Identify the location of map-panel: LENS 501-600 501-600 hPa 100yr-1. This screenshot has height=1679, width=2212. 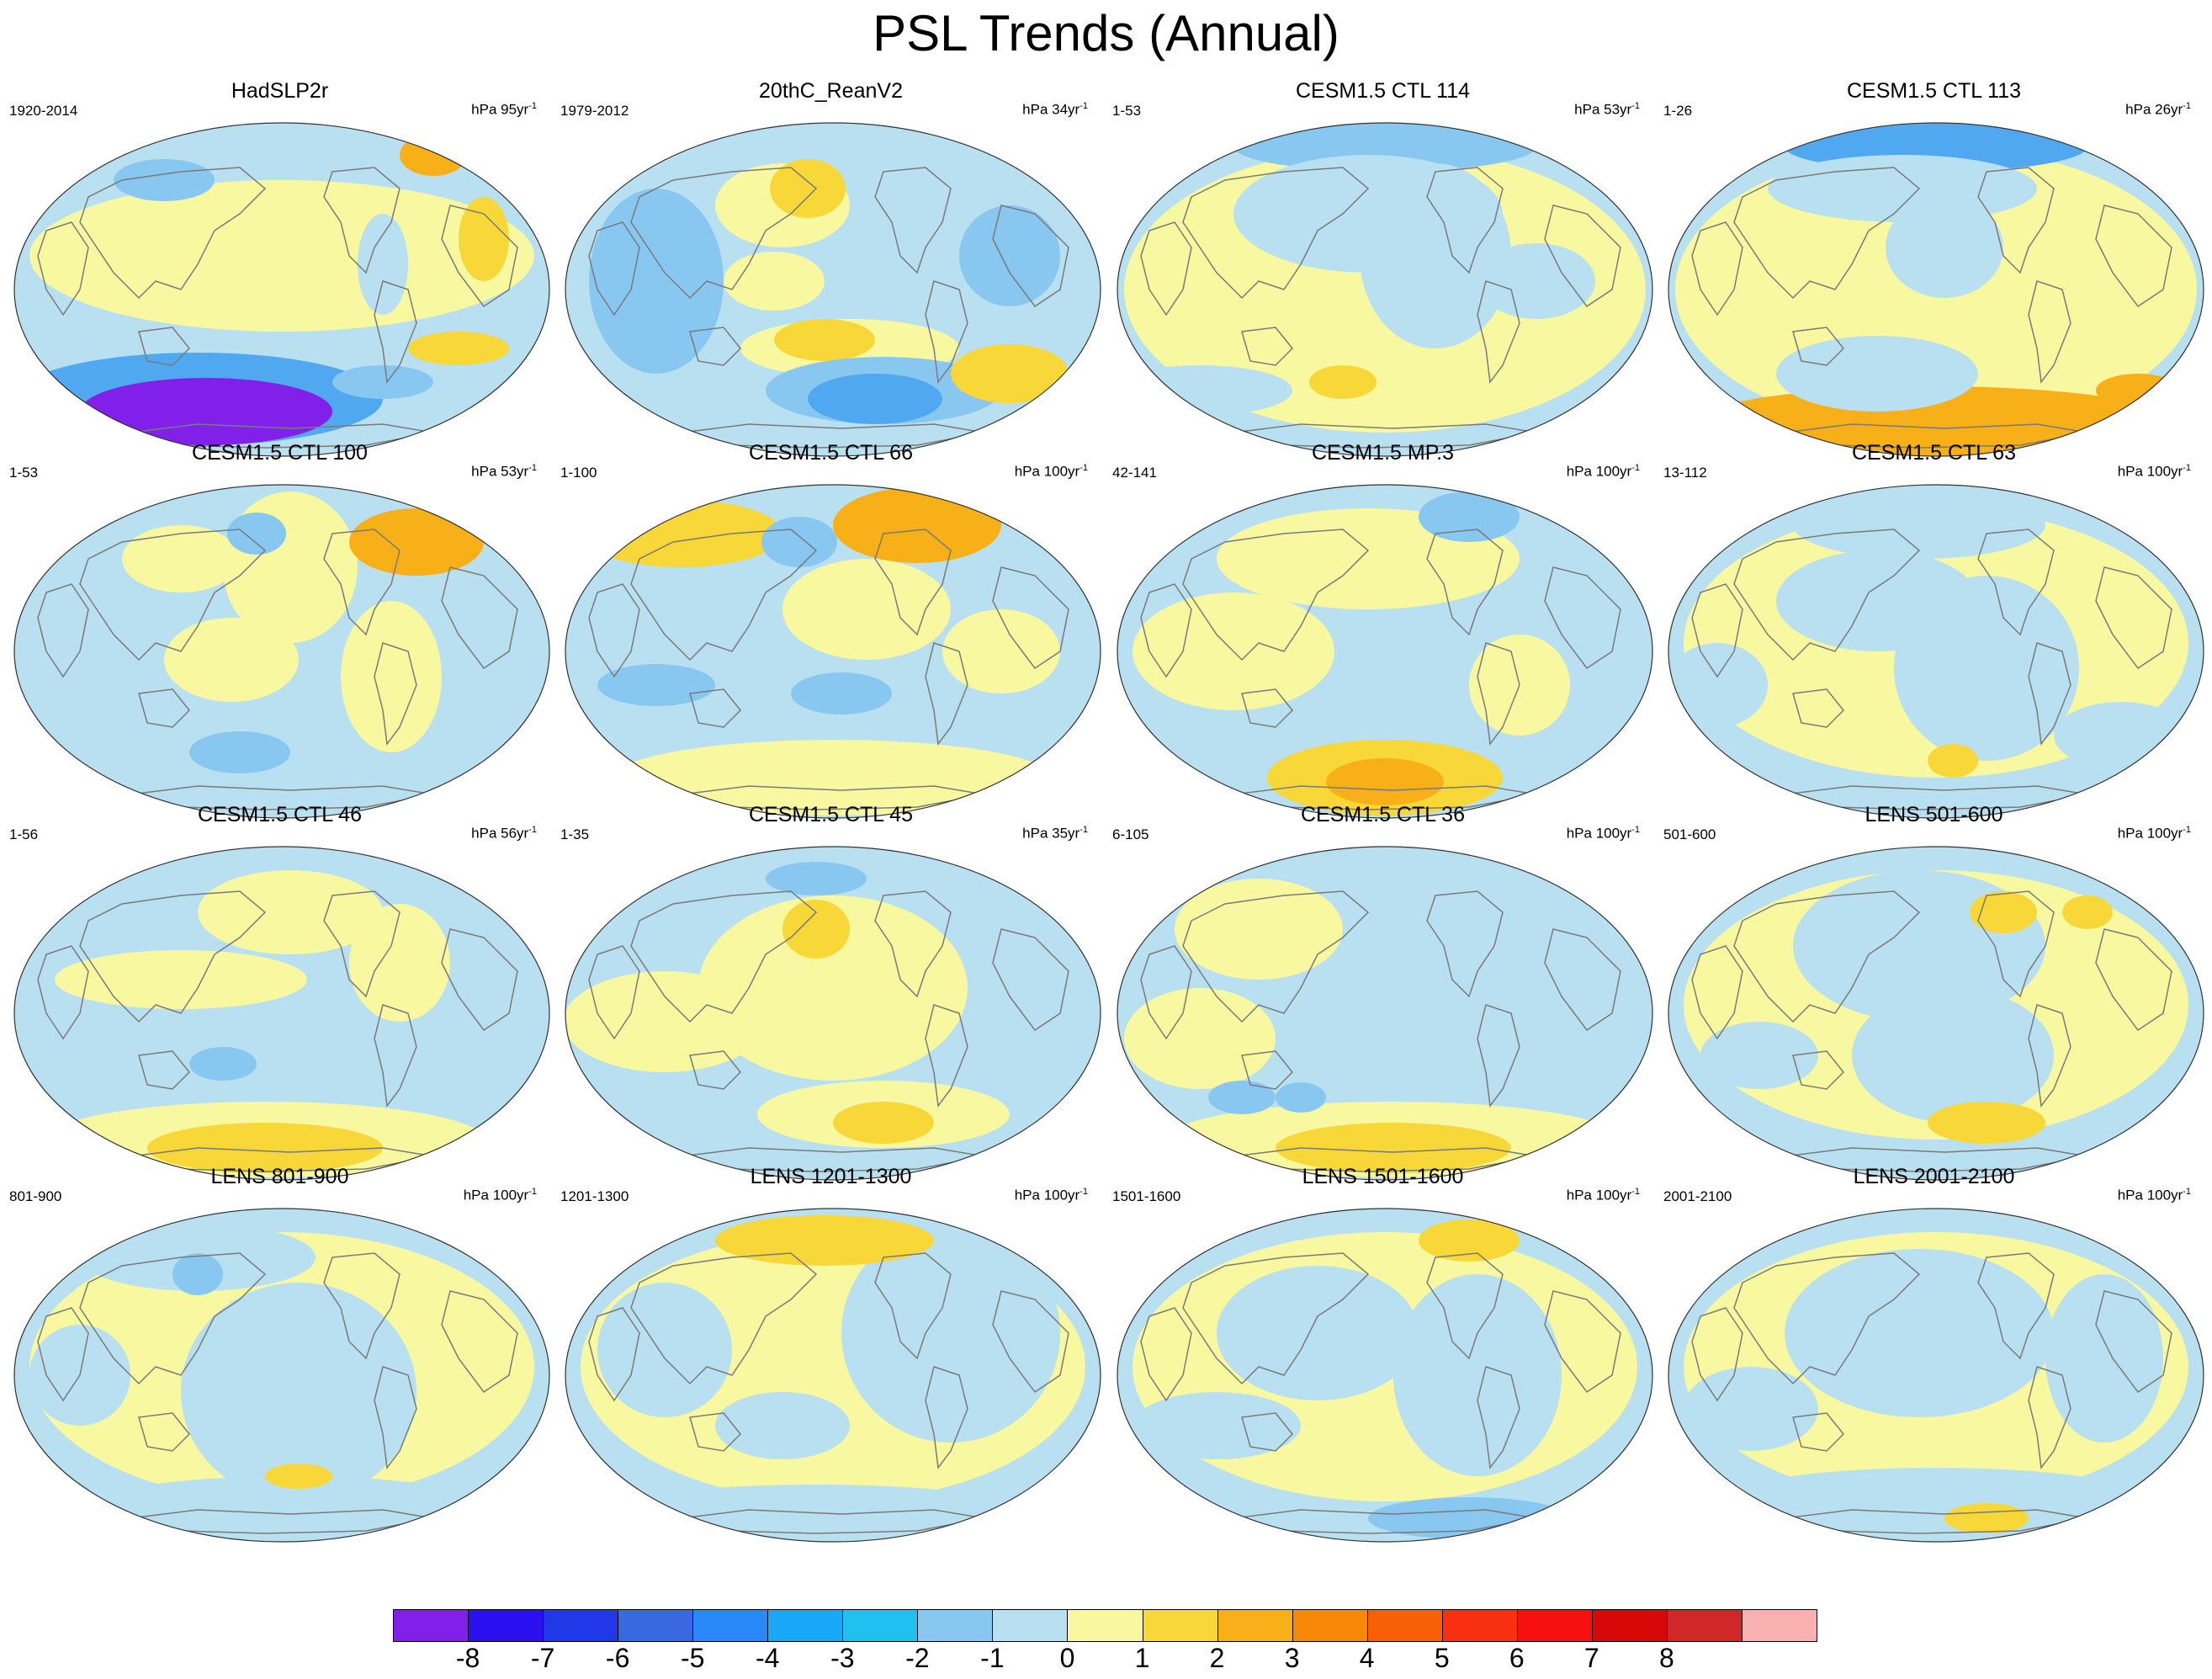
(1933, 991).